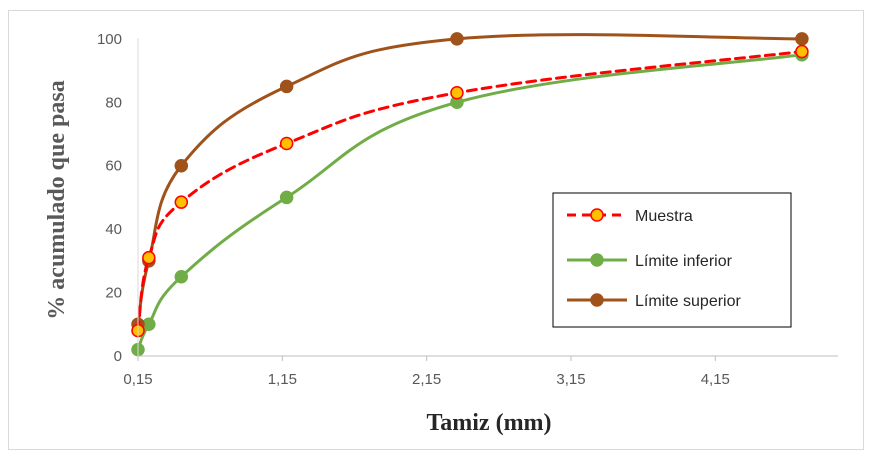 The image size is (874, 459). I want to click on legend: Muestra Límite inferior Límite superior, so click(672, 260).